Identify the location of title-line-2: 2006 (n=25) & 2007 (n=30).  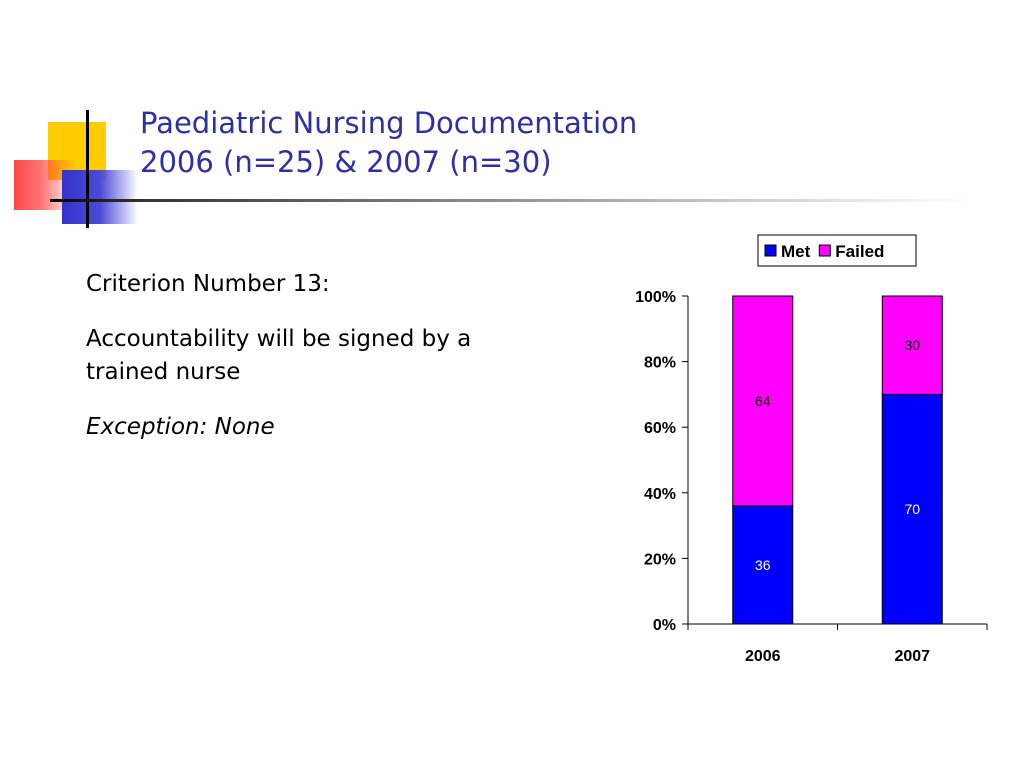
(346, 162).